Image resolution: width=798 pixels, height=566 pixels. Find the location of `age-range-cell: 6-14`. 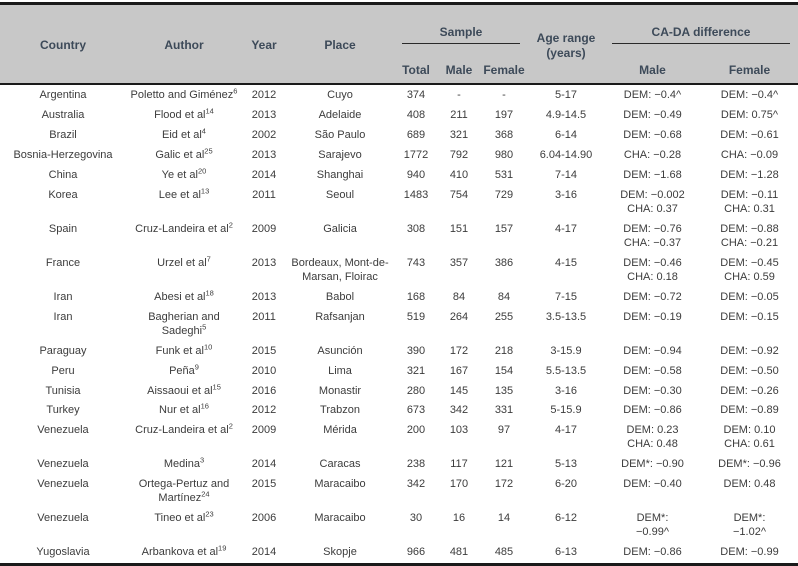

age-range-cell: 6-14 is located at coordinates (566, 134).